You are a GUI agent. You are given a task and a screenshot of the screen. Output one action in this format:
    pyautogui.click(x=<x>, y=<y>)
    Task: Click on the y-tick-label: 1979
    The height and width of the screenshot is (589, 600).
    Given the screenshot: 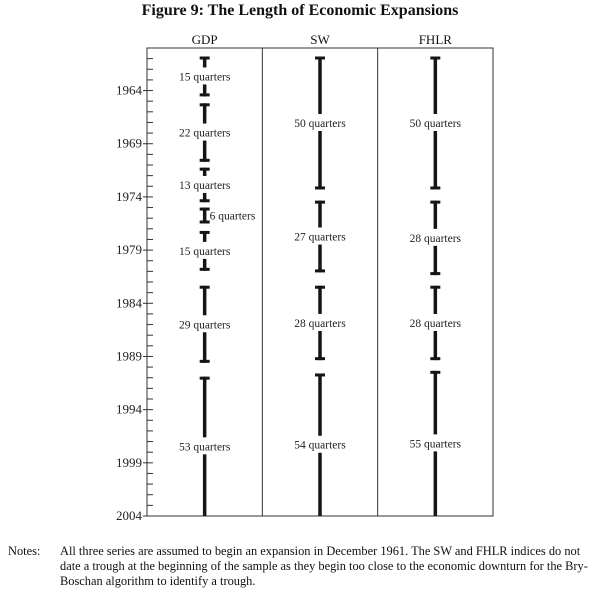 What is the action you would take?
    pyautogui.click(x=129, y=249)
    